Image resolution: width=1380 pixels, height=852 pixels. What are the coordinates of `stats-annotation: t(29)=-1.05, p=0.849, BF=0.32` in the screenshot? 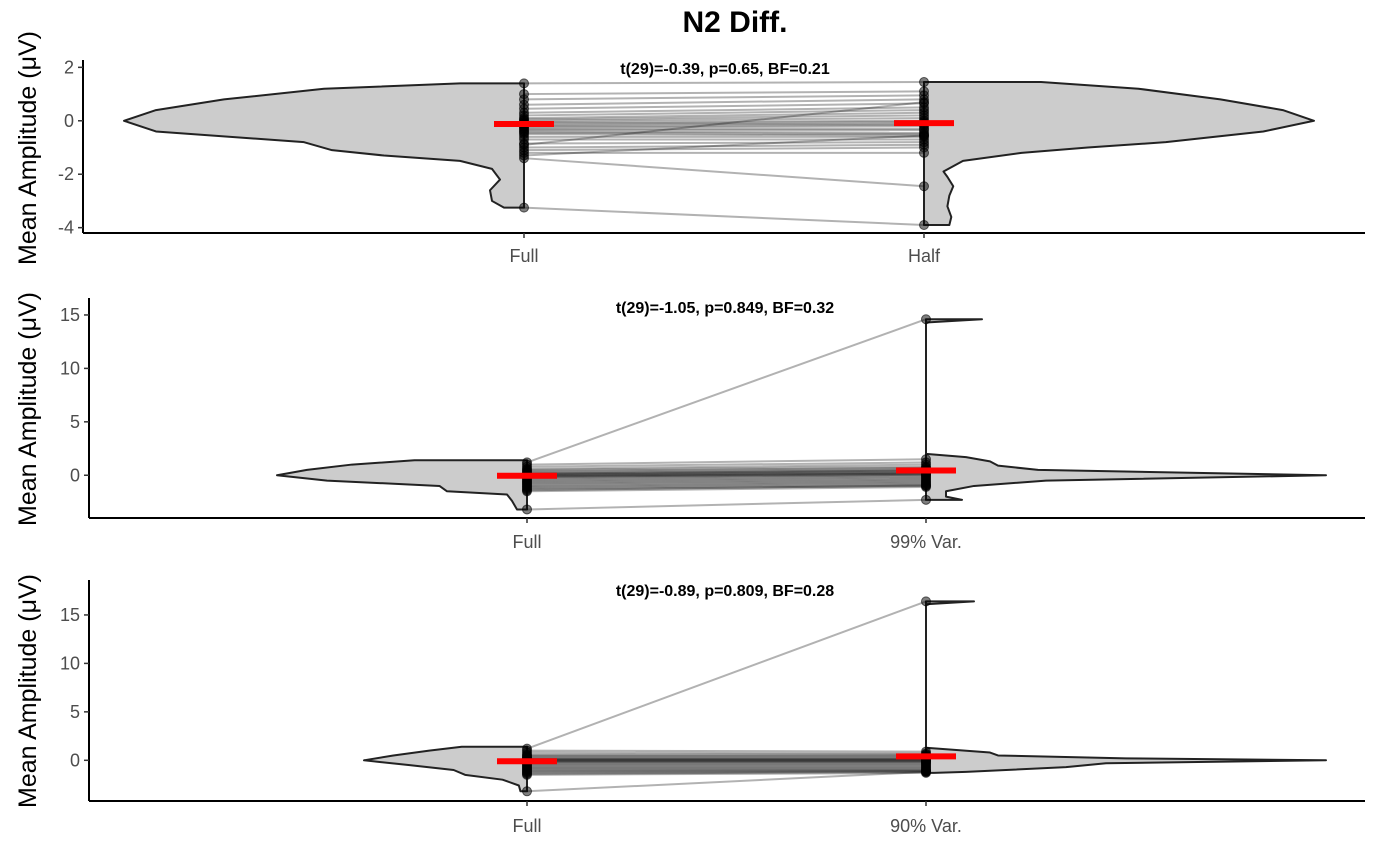 It's located at (725, 308).